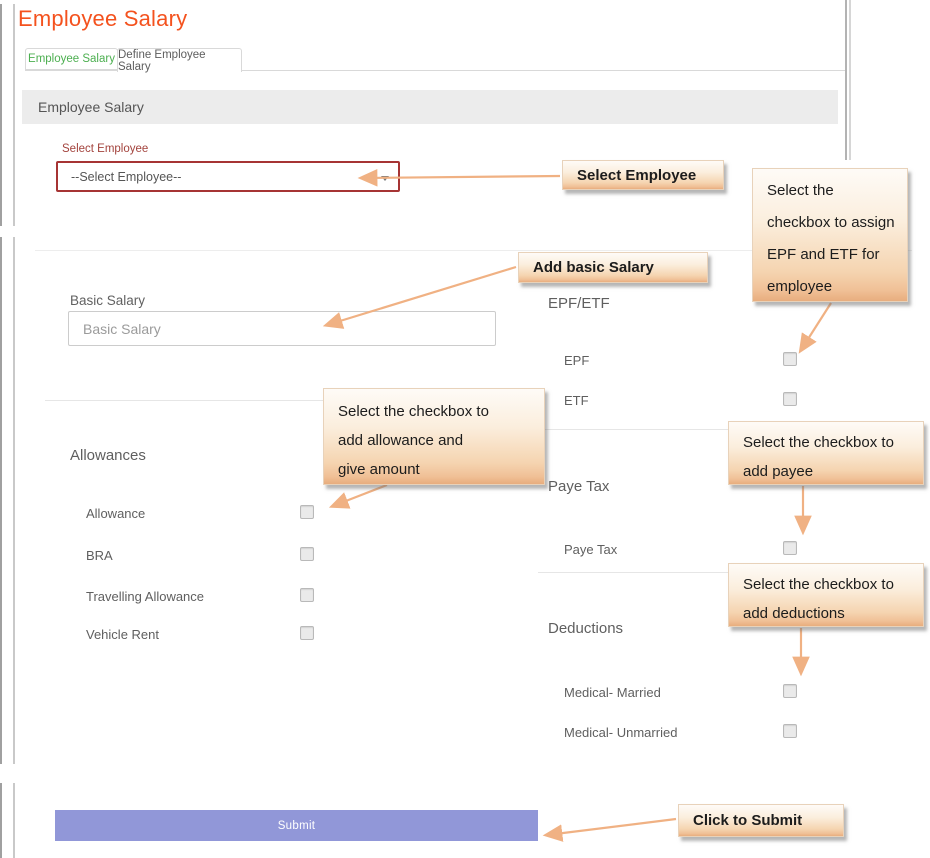  Describe the element at coordinates (307, 554) in the screenshot. I see `checkbox-bra` at that location.